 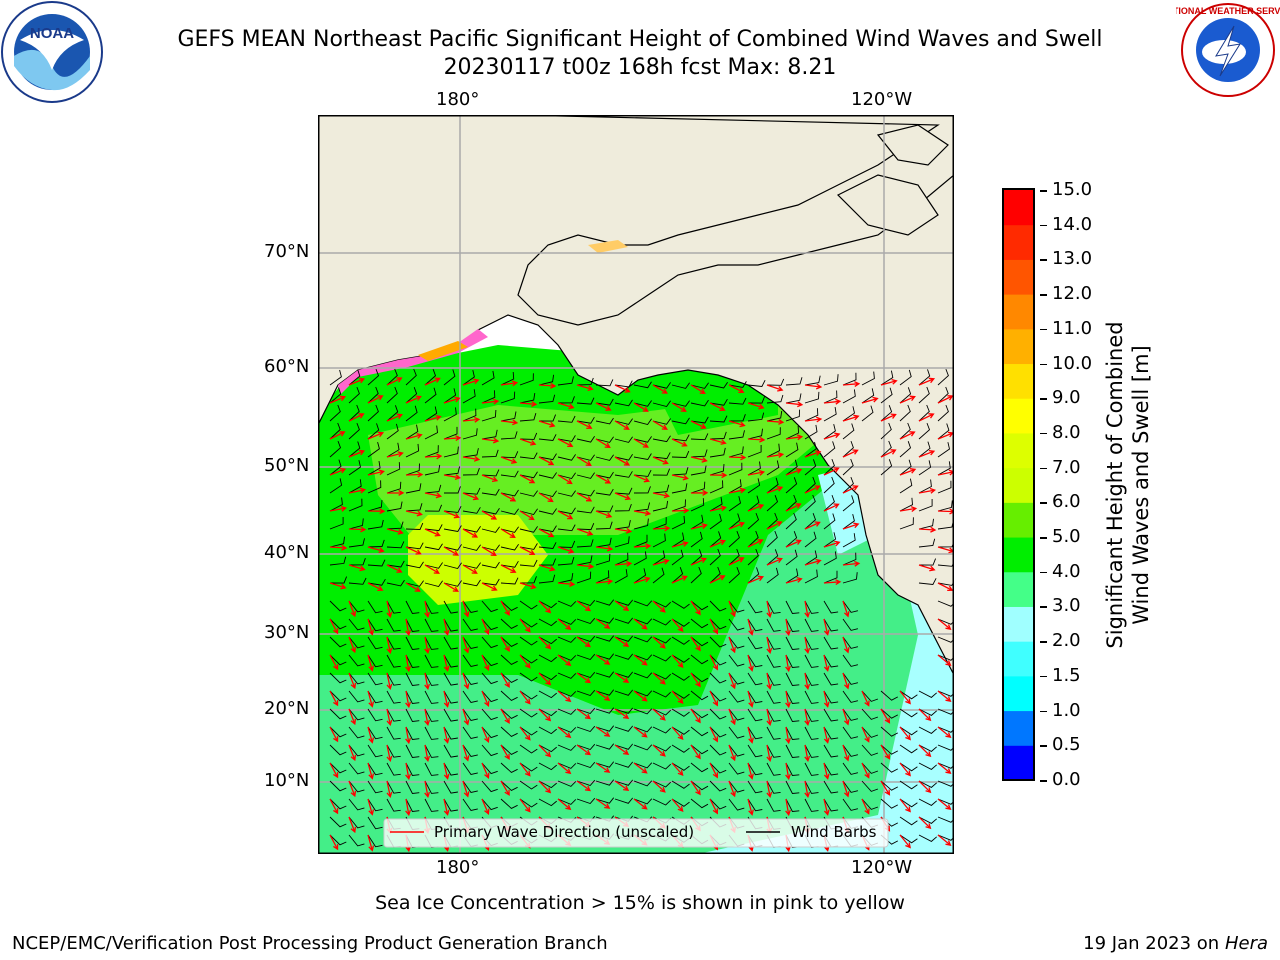 I want to click on colorbar-tick-label: 1.5, so click(x=1066, y=675).